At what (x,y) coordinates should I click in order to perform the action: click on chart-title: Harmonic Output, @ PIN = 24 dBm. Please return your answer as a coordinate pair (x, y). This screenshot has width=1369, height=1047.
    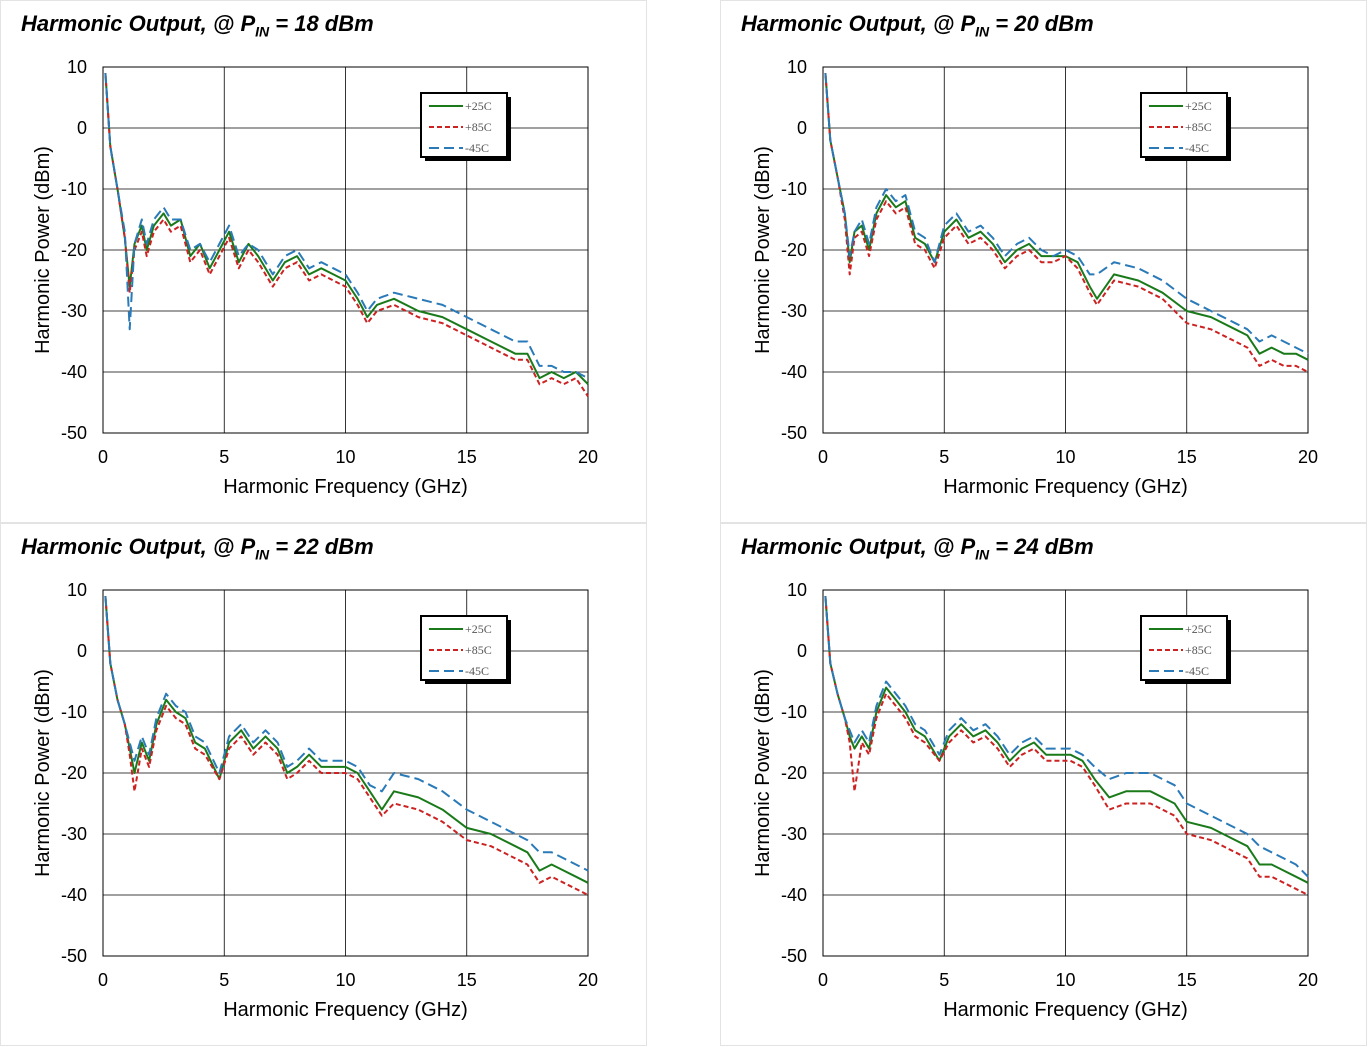
    Looking at the image, I should click on (917, 548).